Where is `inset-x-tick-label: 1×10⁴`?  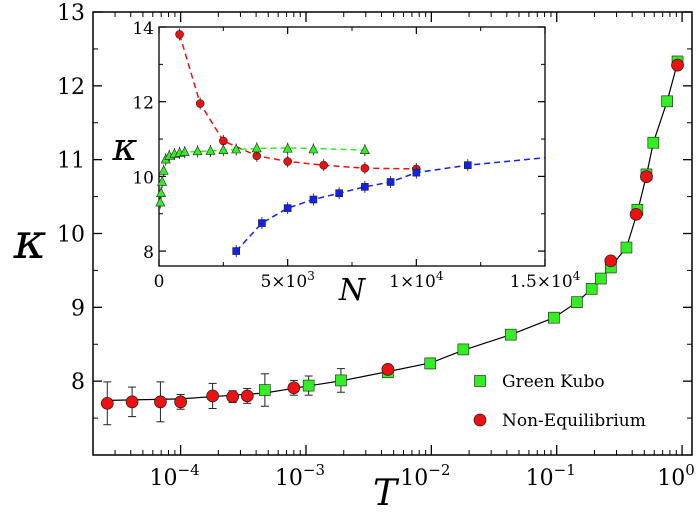 inset-x-tick-label: 1×10⁴ is located at coordinates (416, 280).